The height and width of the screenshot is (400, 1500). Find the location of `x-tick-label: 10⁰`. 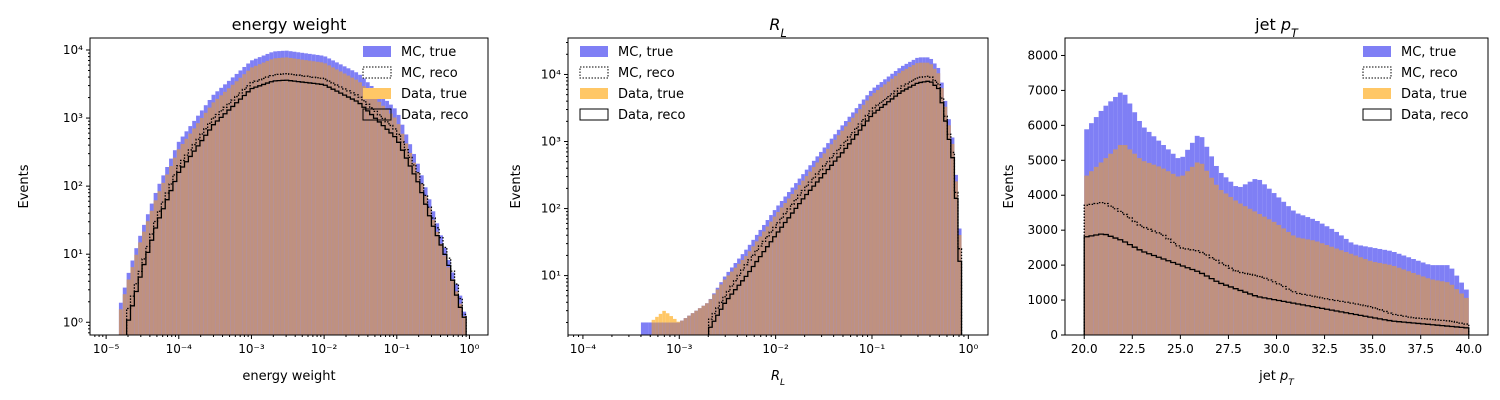

x-tick-label: 10⁰ is located at coordinates (469, 349).